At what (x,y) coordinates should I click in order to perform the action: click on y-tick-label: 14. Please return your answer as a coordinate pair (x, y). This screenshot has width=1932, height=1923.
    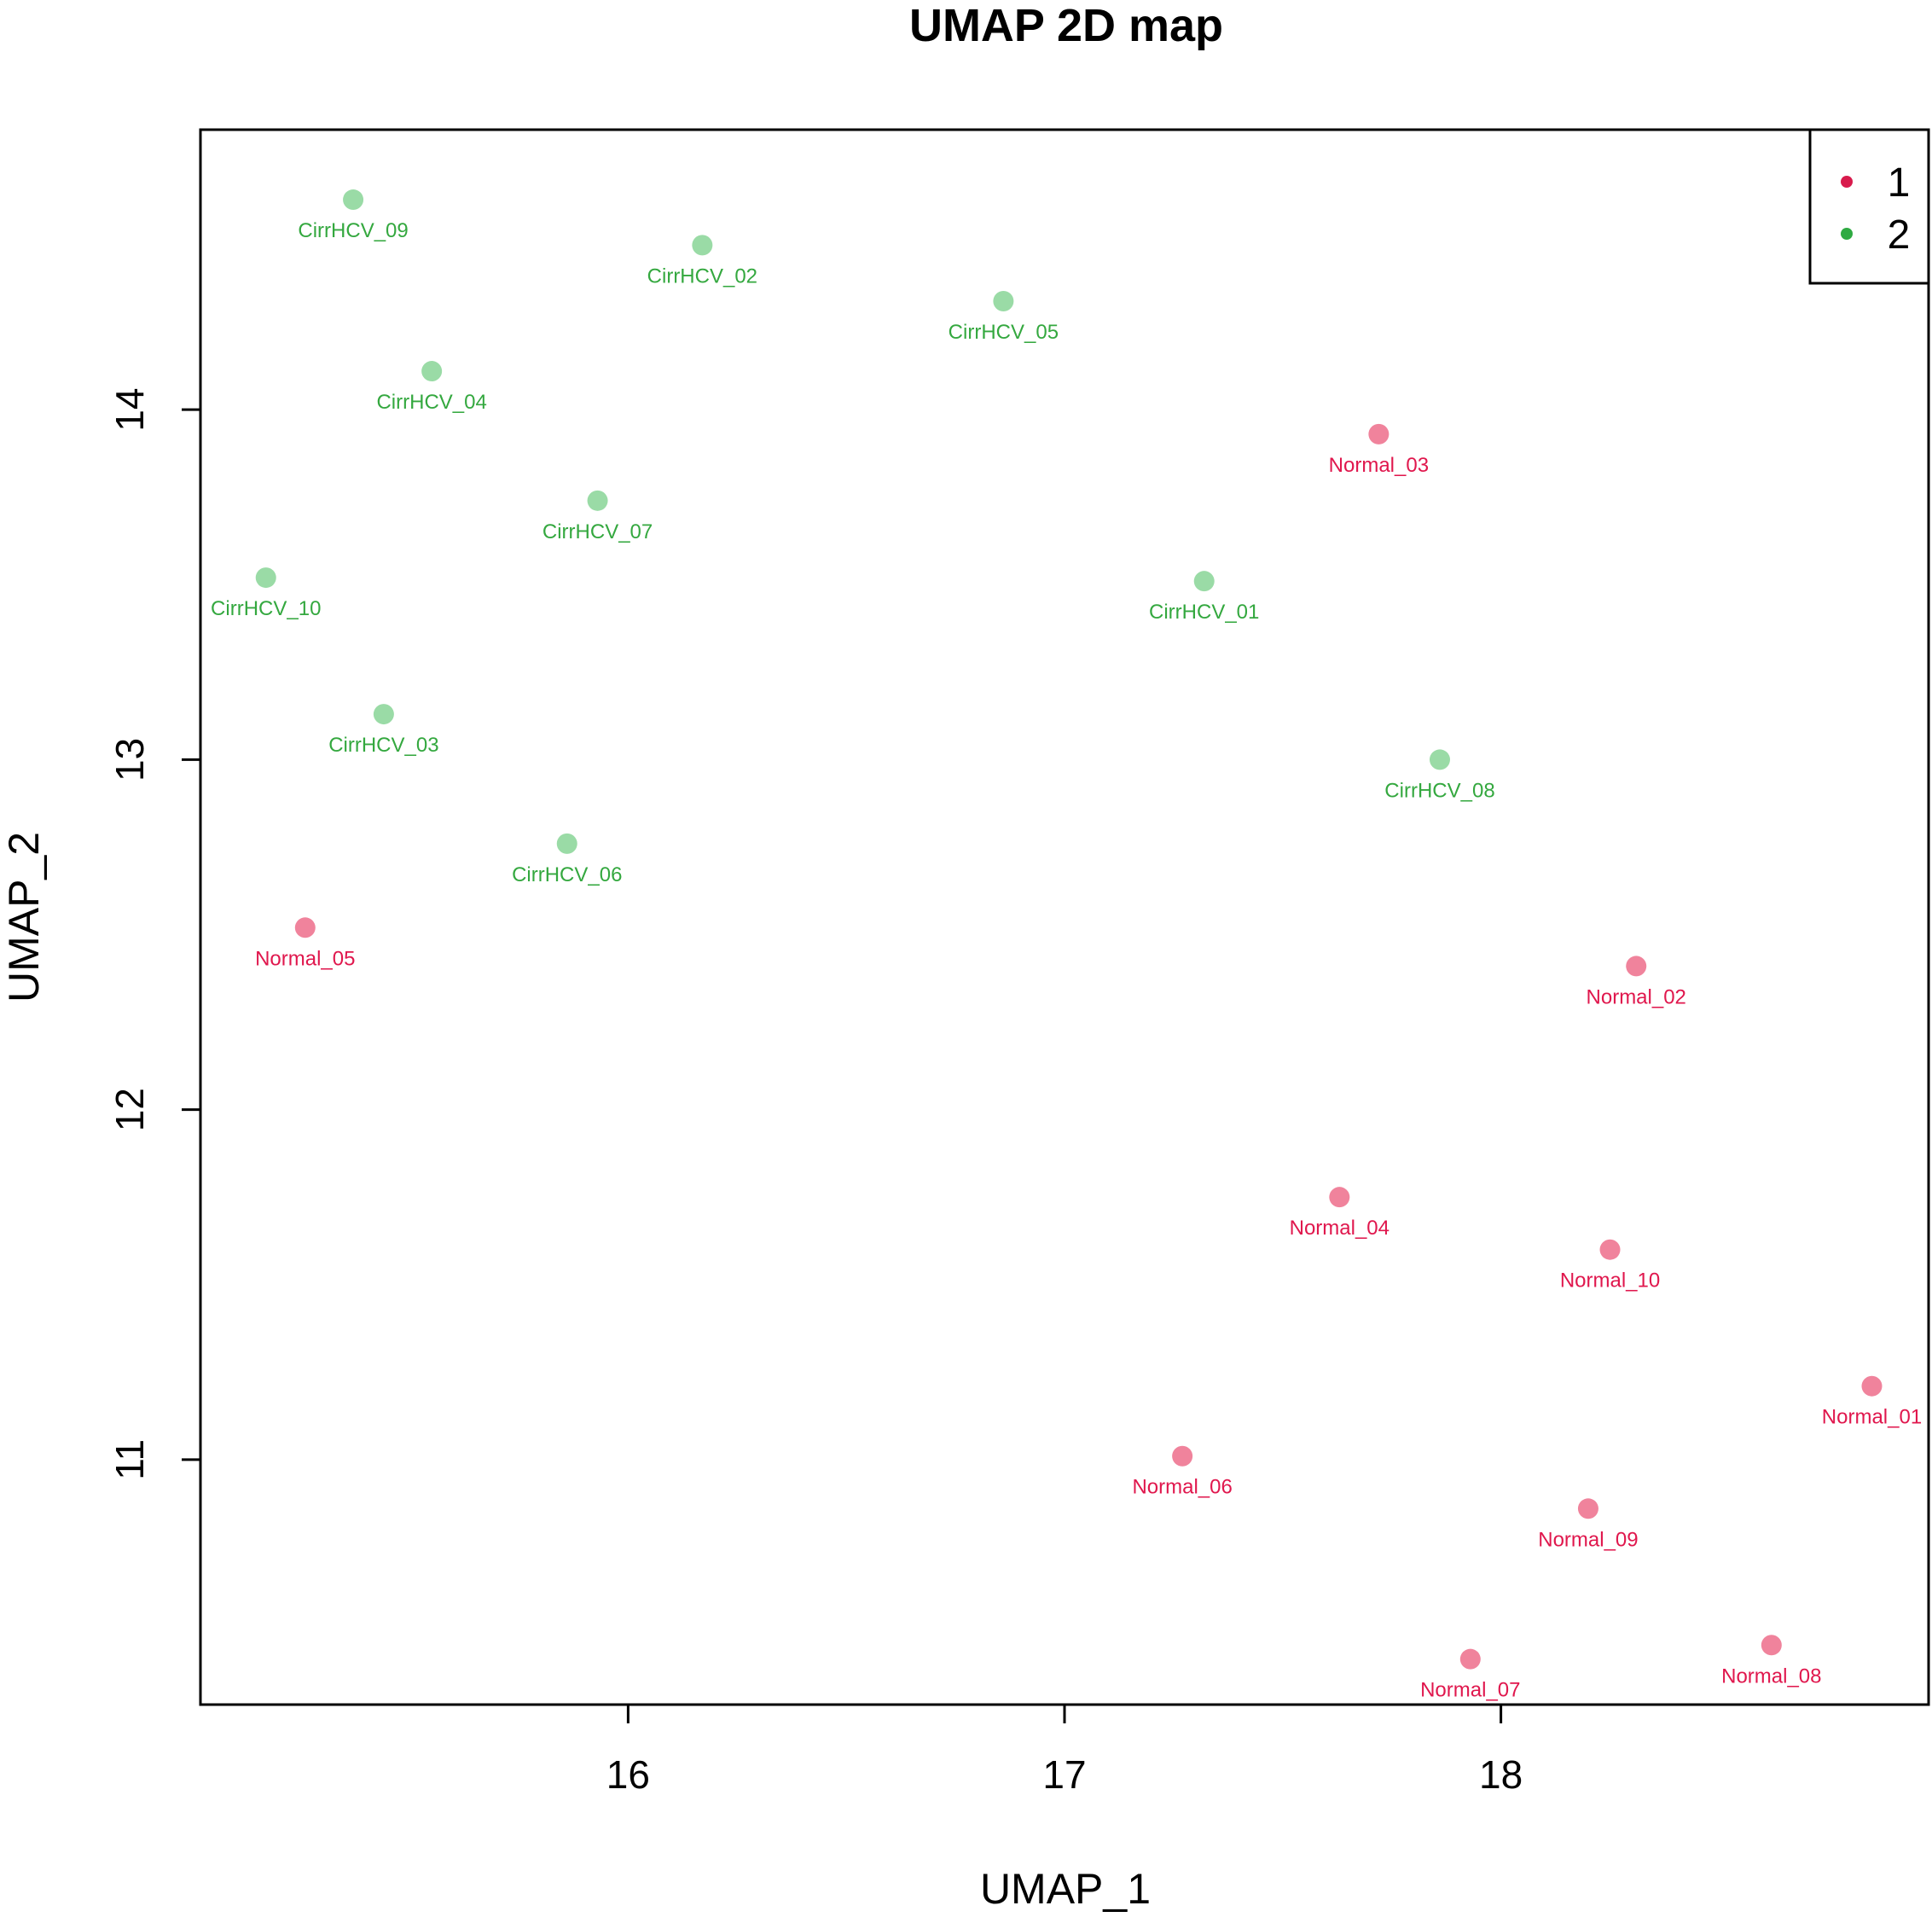
    Looking at the image, I should click on (129, 410).